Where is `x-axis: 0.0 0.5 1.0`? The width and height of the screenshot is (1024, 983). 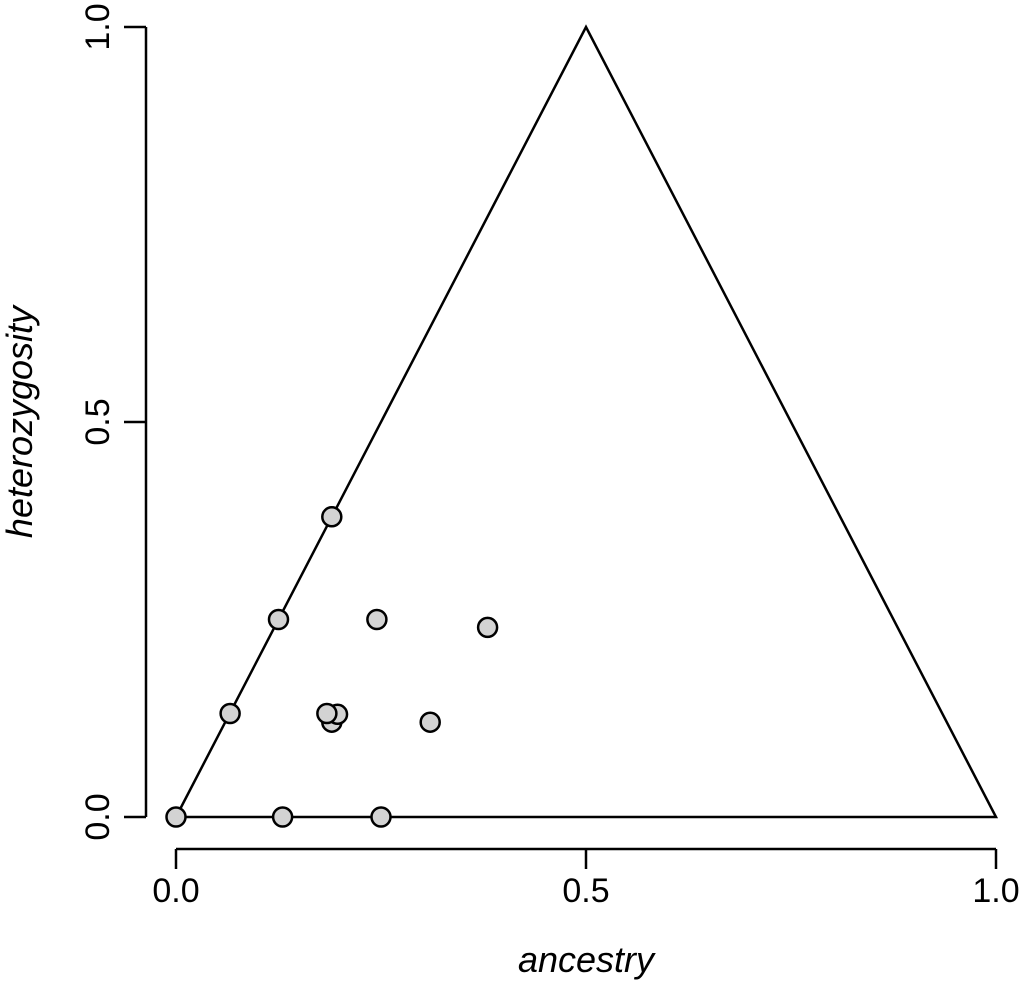 x-axis: 0.0 0.5 1.0 is located at coordinates (586, 878).